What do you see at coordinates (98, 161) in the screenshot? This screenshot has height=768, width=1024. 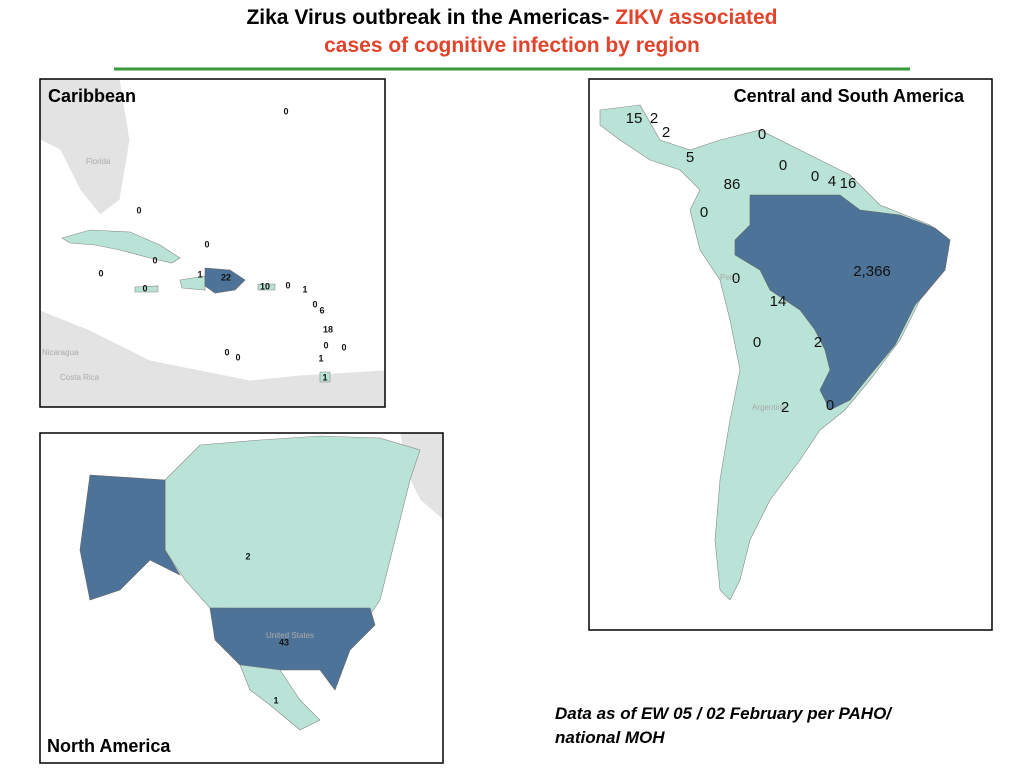 I see `basemap-label: Florida` at bounding box center [98, 161].